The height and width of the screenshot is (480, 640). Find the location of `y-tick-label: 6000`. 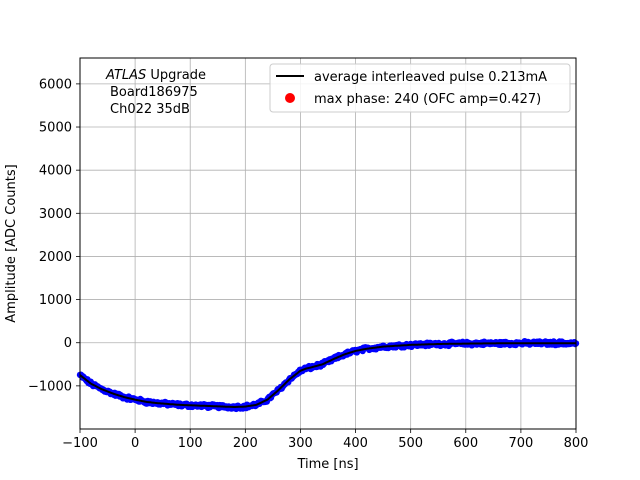

y-tick-label: 6000 is located at coordinates (55, 84).